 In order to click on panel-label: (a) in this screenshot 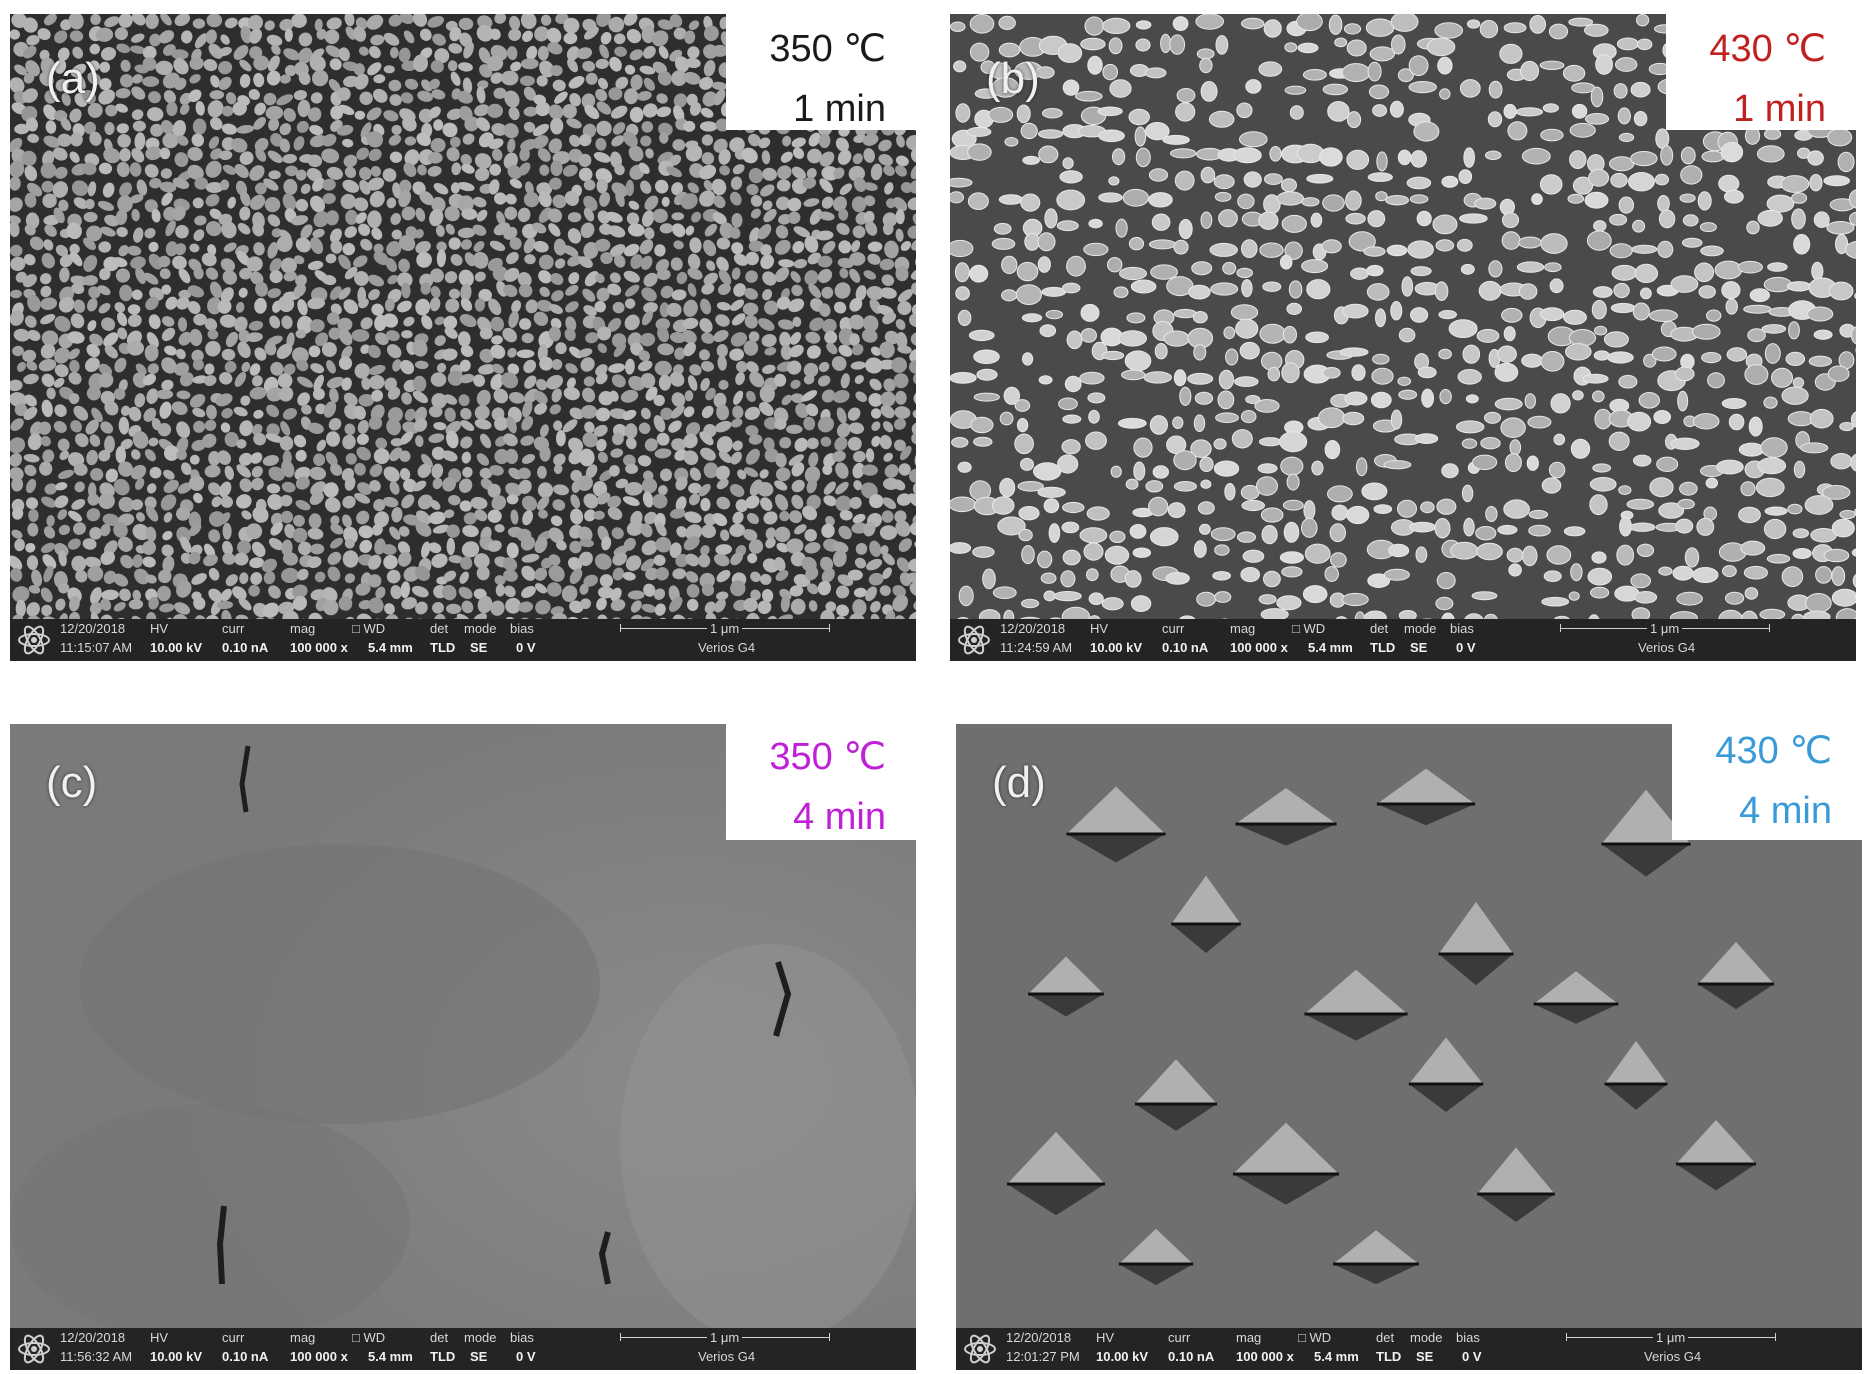, I will do `click(73, 78)`.